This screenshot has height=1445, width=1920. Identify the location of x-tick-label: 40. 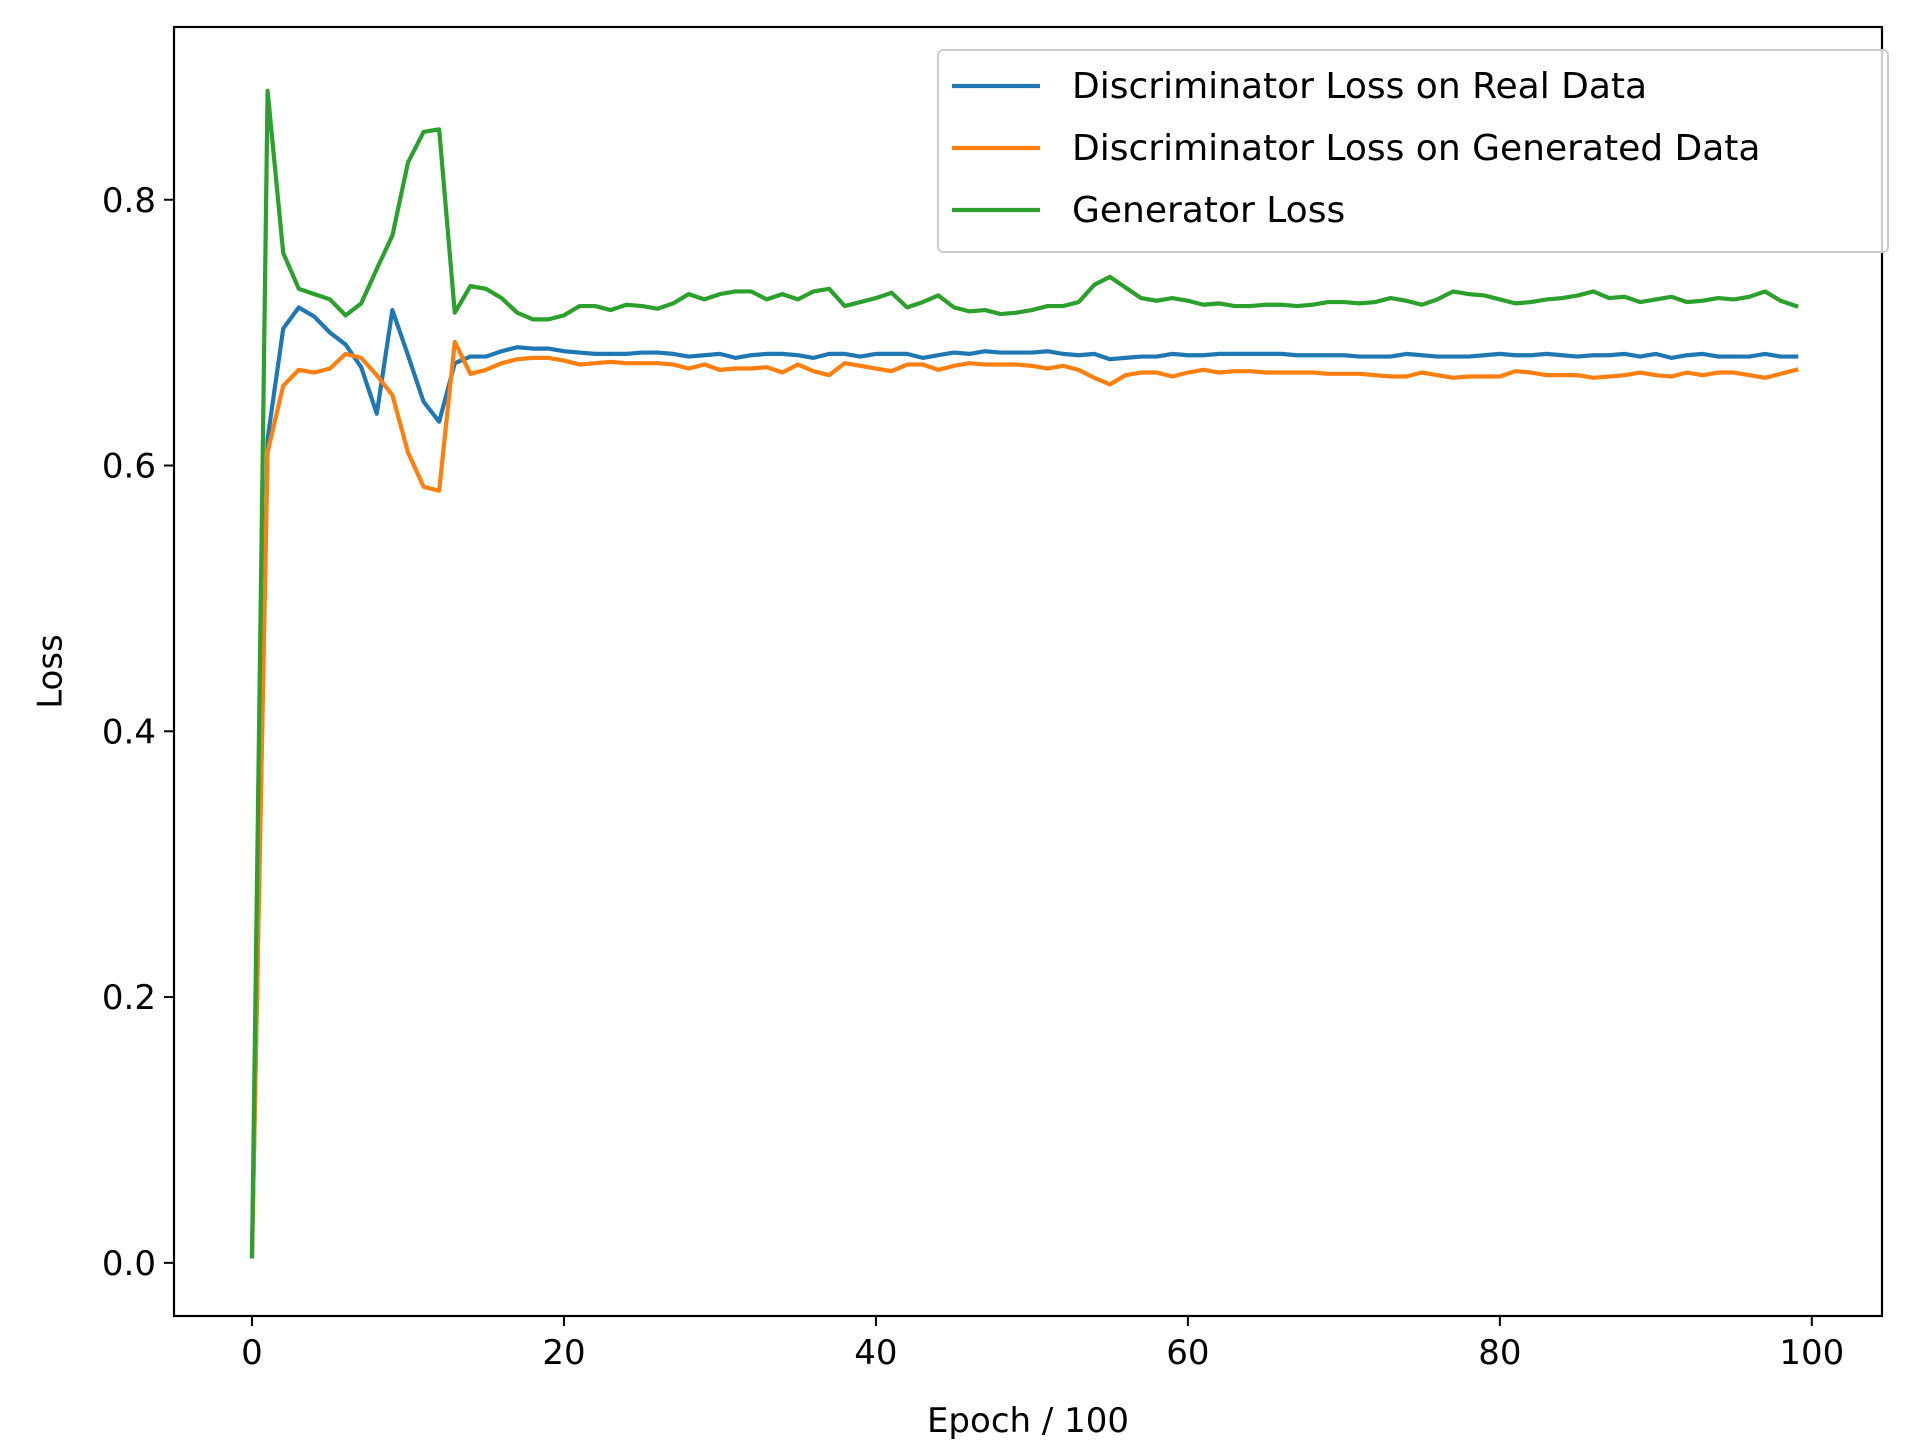
(875, 1353).